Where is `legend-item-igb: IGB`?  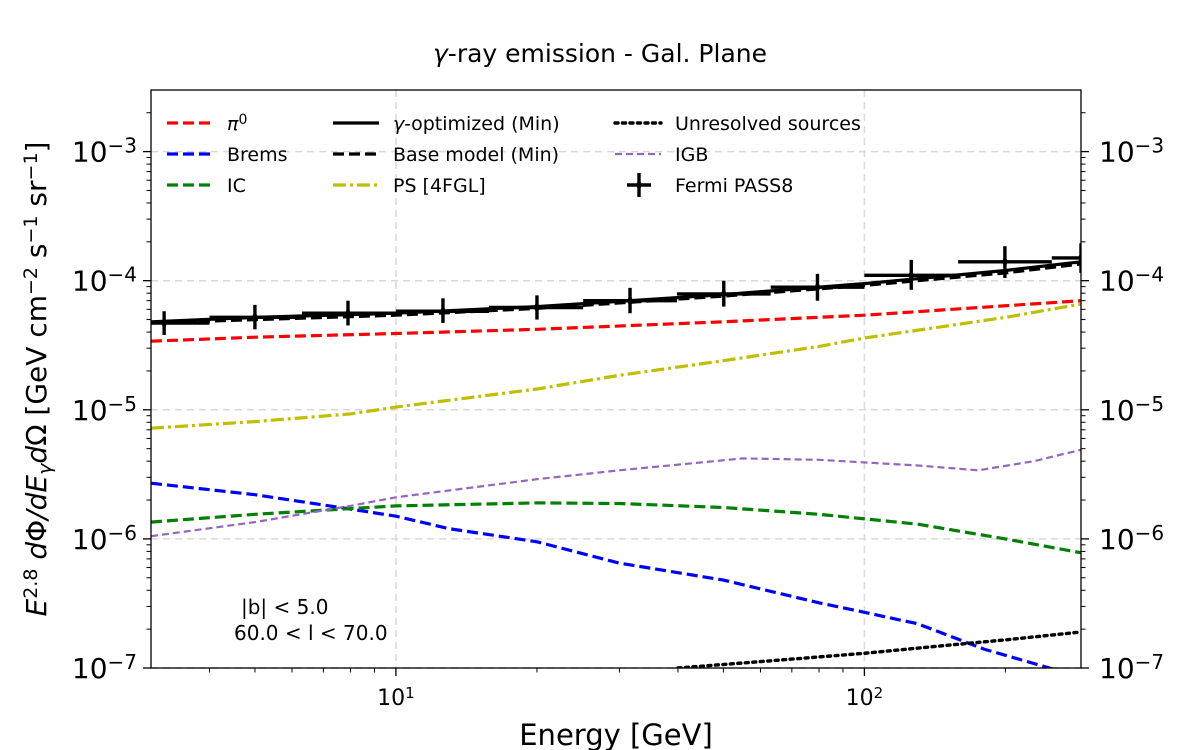 legend-item-igb: IGB is located at coordinates (661, 155).